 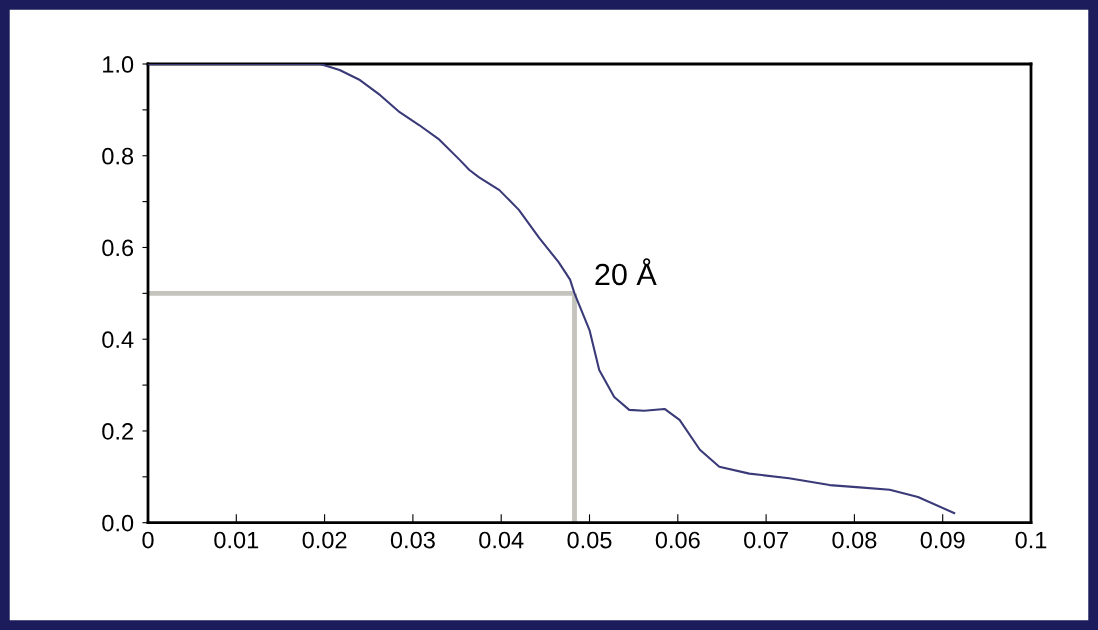 I want to click on x-tick-label: 0.03, so click(x=412, y=540).